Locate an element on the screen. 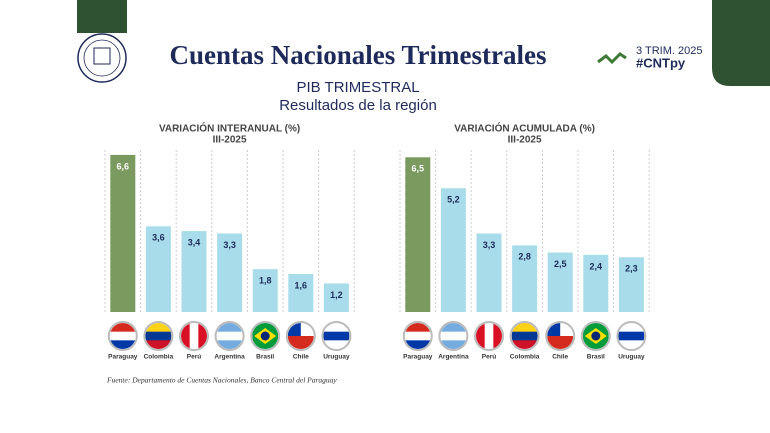 The image size is (770, 433). subtitle: Resultados de la región is located at coordinates (358, 105).